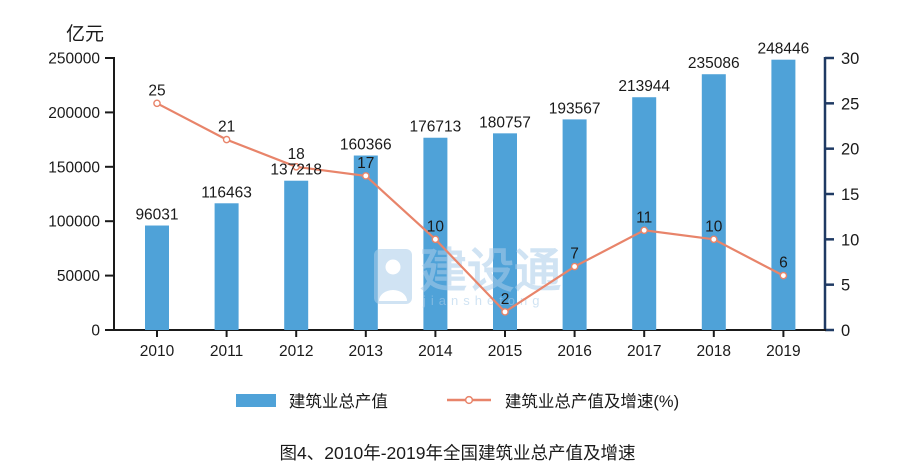 This screenshot has height=471, width=915. What do you see at coordinates (850, 150) in the screenshot?
I see `right-axis-tick-label: 20` at bounding box center [850, 150].